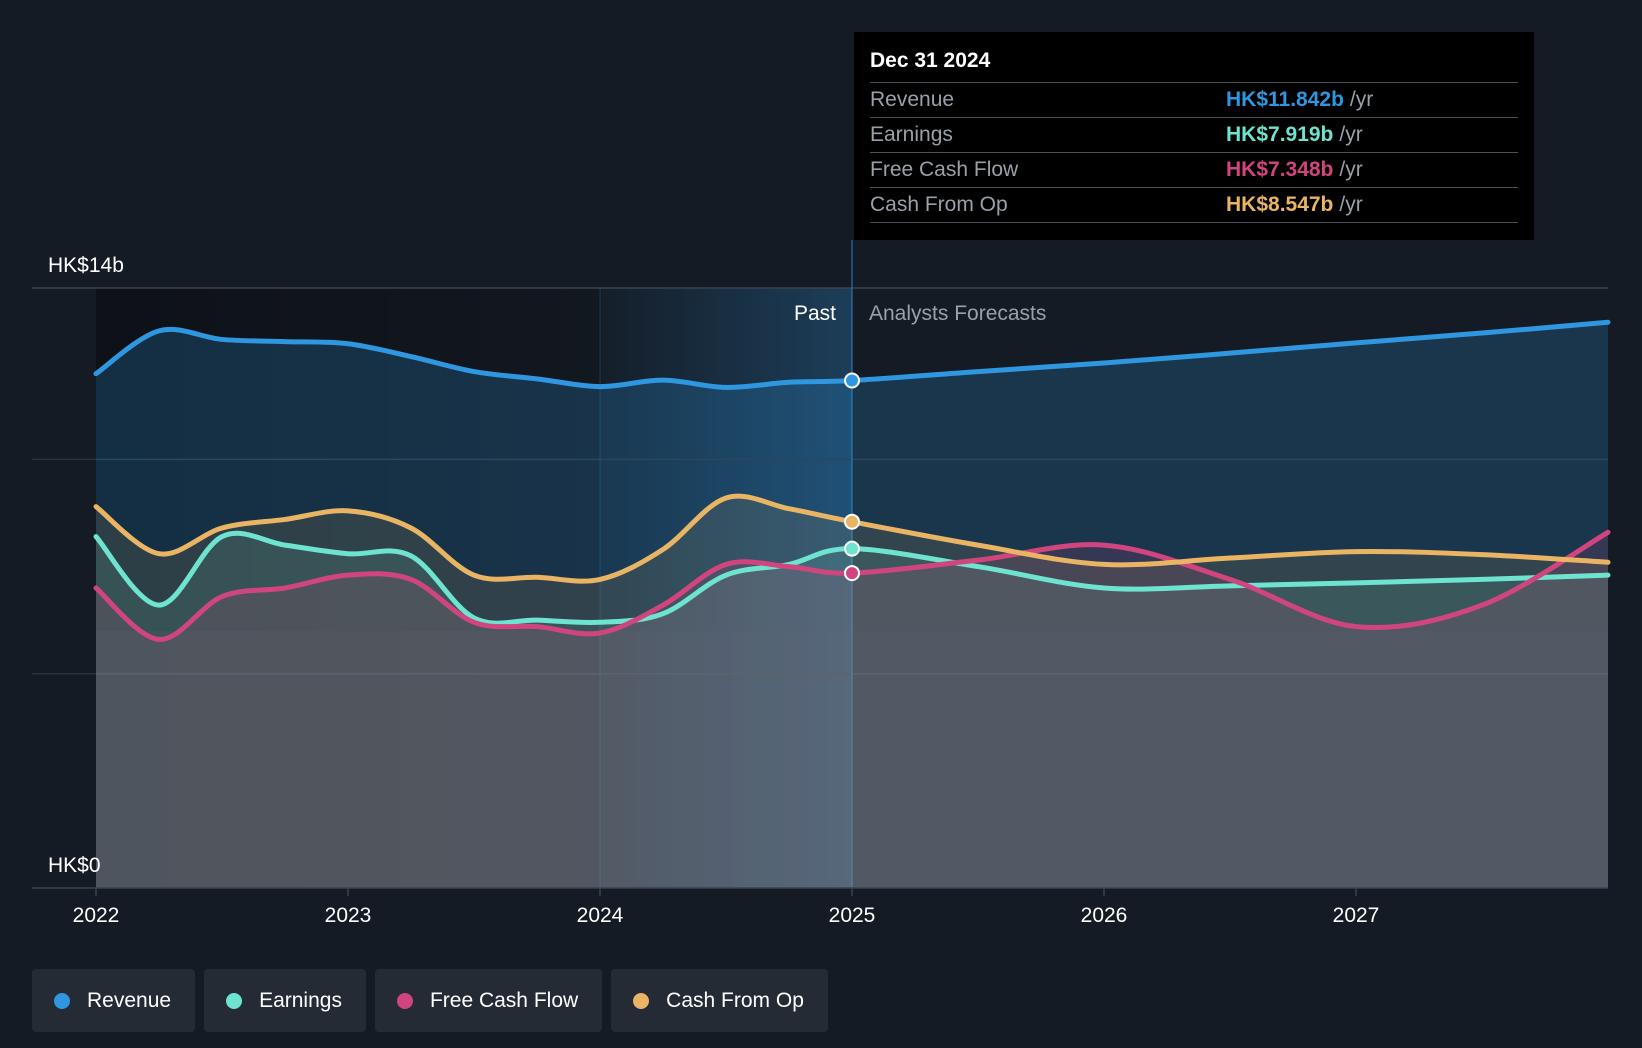 Image resolution: width=1642 pixels, height=1048 pixels. Describe the element at coordinates (1280, 134) in the screenshot. I see `tooltip-value: HK$7.919b` at that location.